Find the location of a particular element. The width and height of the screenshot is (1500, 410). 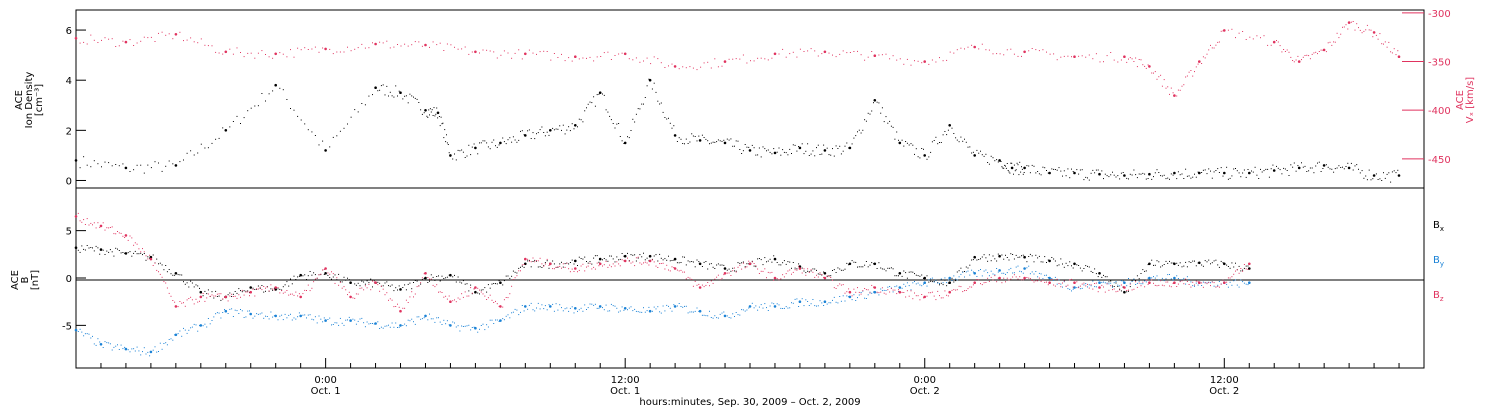

legend-entry-bz: Bz is located at coordinates (1438, 296).